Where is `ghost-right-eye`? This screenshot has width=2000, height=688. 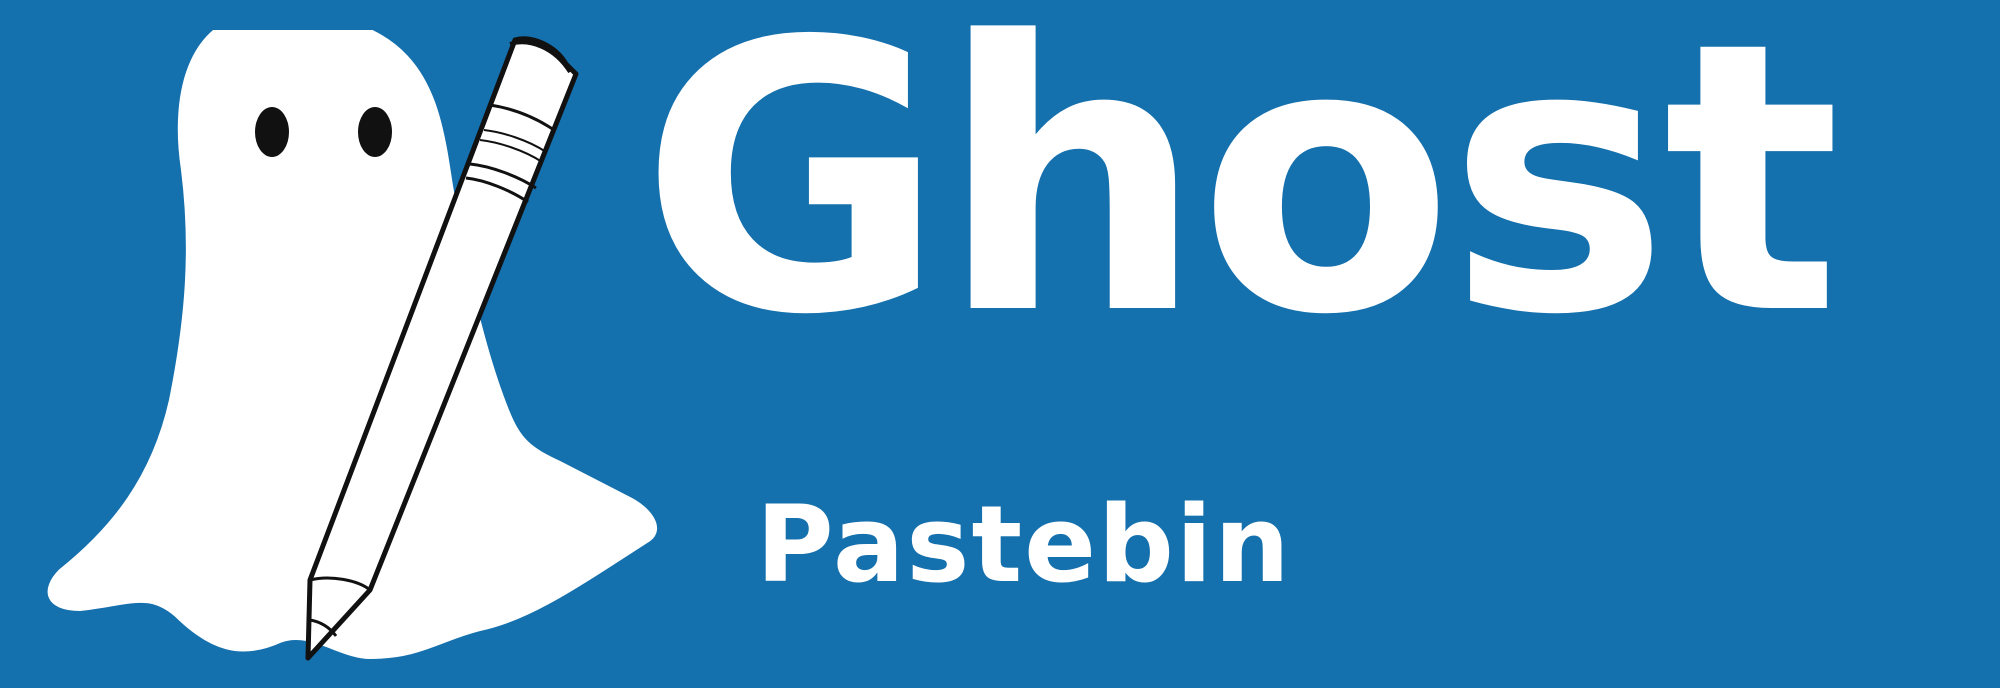 ghost-right-eye is located at coordinates (375, 132).